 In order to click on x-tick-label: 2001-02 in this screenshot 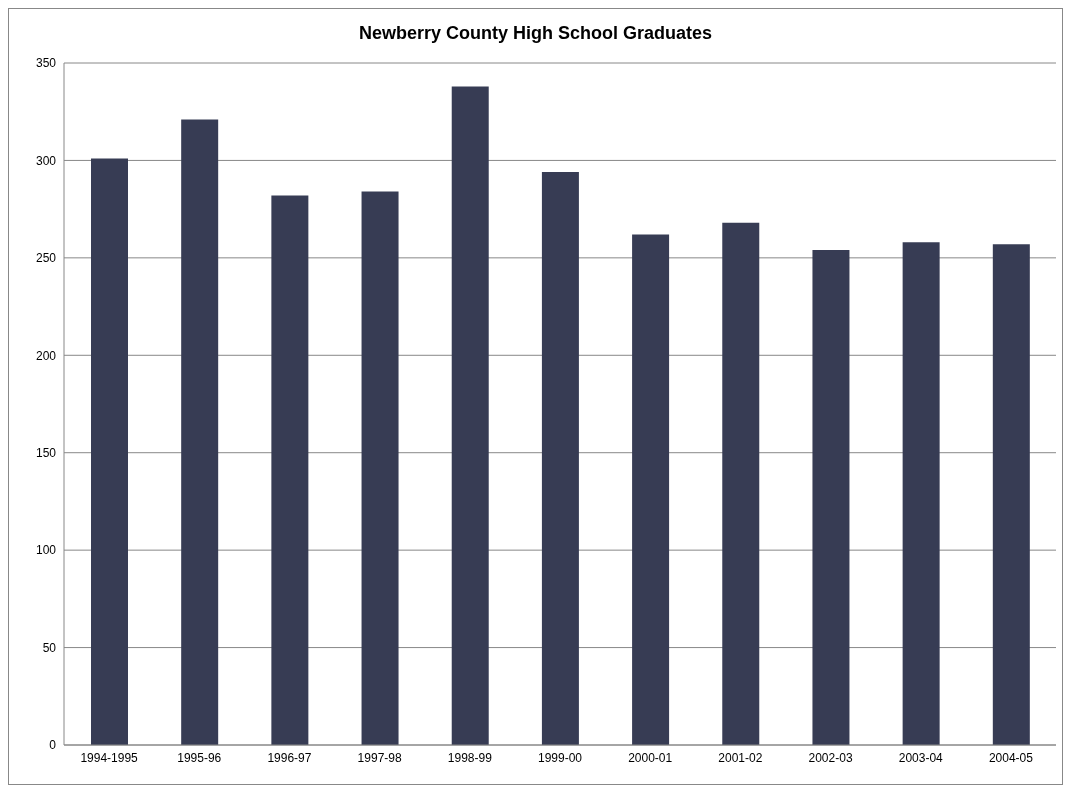, I will do `click(740, 757)`.